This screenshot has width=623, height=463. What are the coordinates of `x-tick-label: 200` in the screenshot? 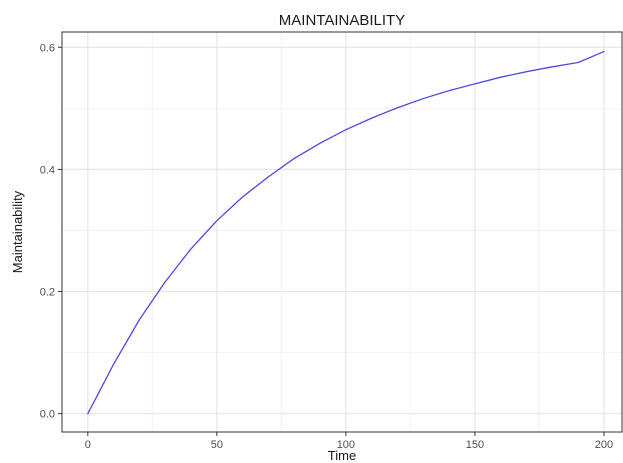 It's located at (604, 445).